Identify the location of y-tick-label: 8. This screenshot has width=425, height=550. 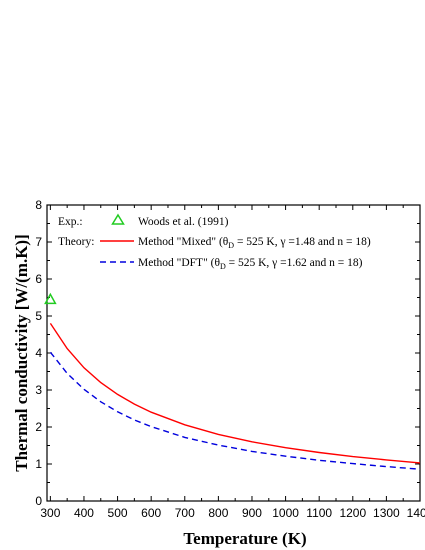
(38, 205).